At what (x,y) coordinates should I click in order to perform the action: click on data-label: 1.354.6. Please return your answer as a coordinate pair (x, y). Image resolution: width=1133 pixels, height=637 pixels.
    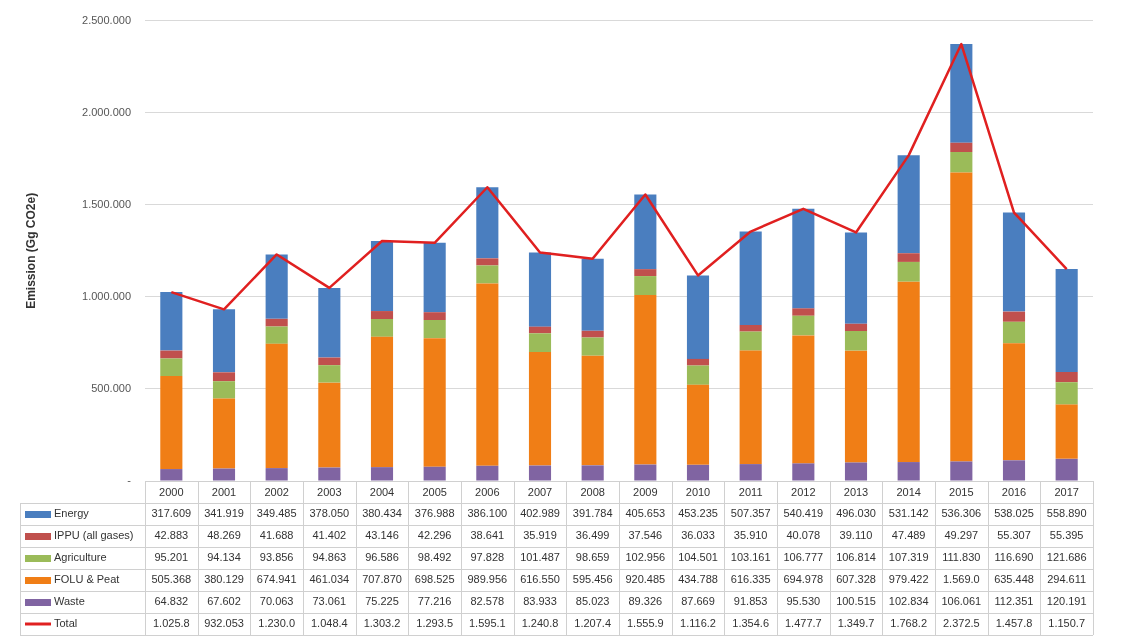
    Looking at the image, I should click on (751, 623).